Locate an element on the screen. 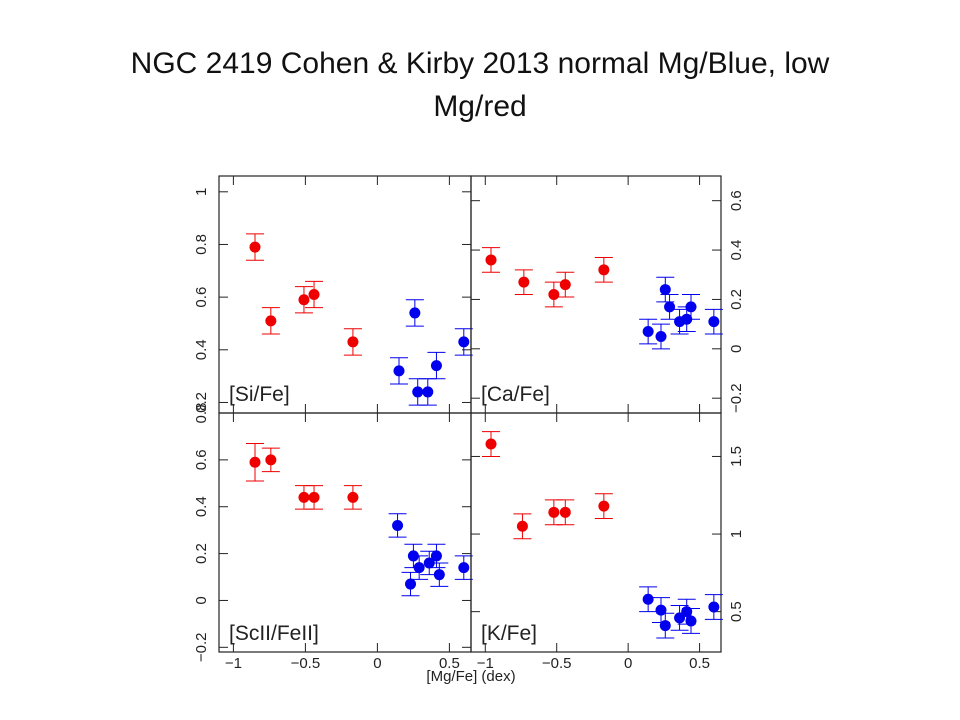  x-axis-label: [Mg/Fe] (dex) is located at coordinates (470, 676).